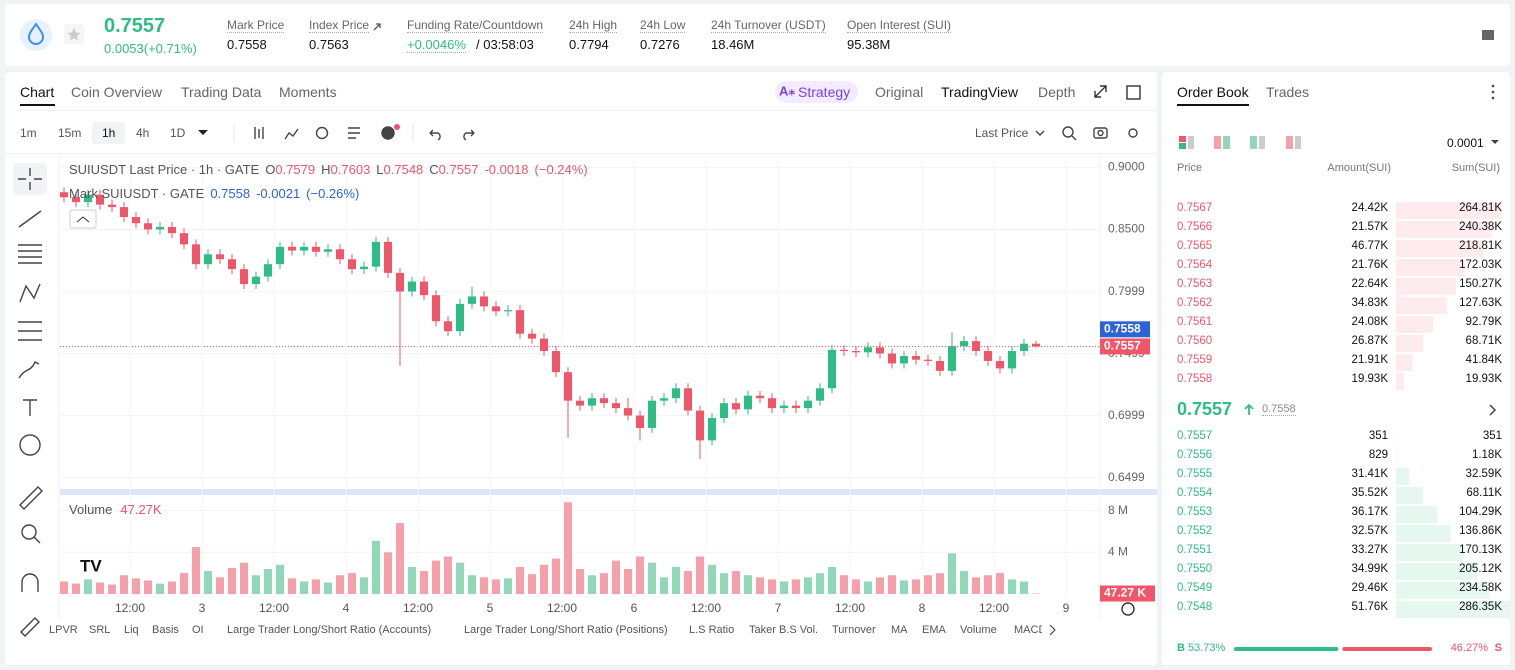 This screenshot has width=1515, height=670. What do you see at coordinates (1195, 607) in the screenshot?
I see `row-price: 0.7548` at bounding box center [1195, 607].